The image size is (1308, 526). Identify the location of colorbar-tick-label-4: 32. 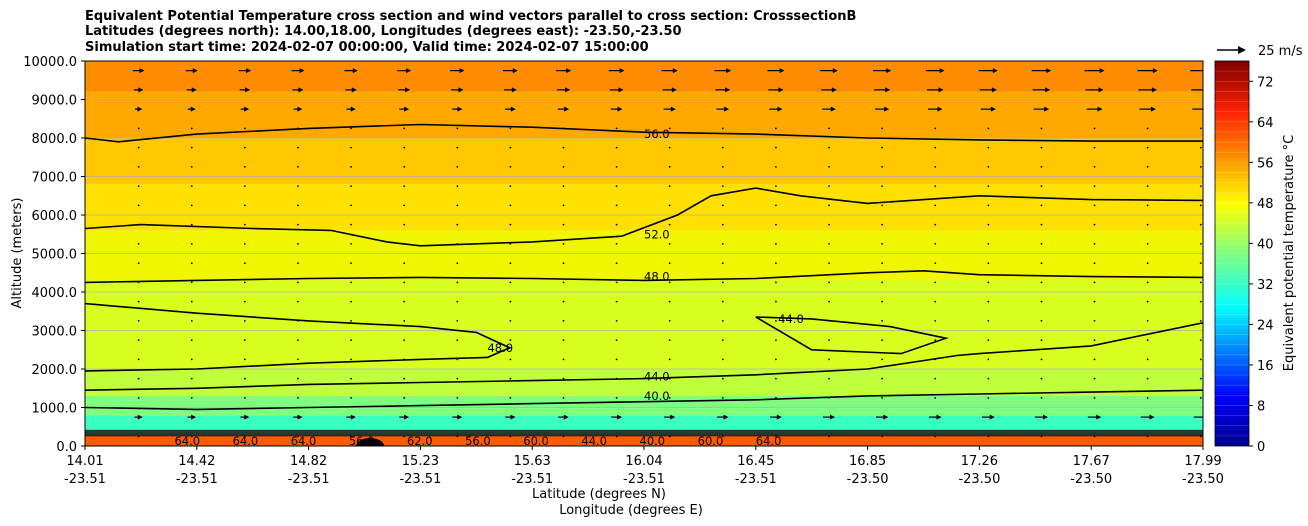
(1265, 285).